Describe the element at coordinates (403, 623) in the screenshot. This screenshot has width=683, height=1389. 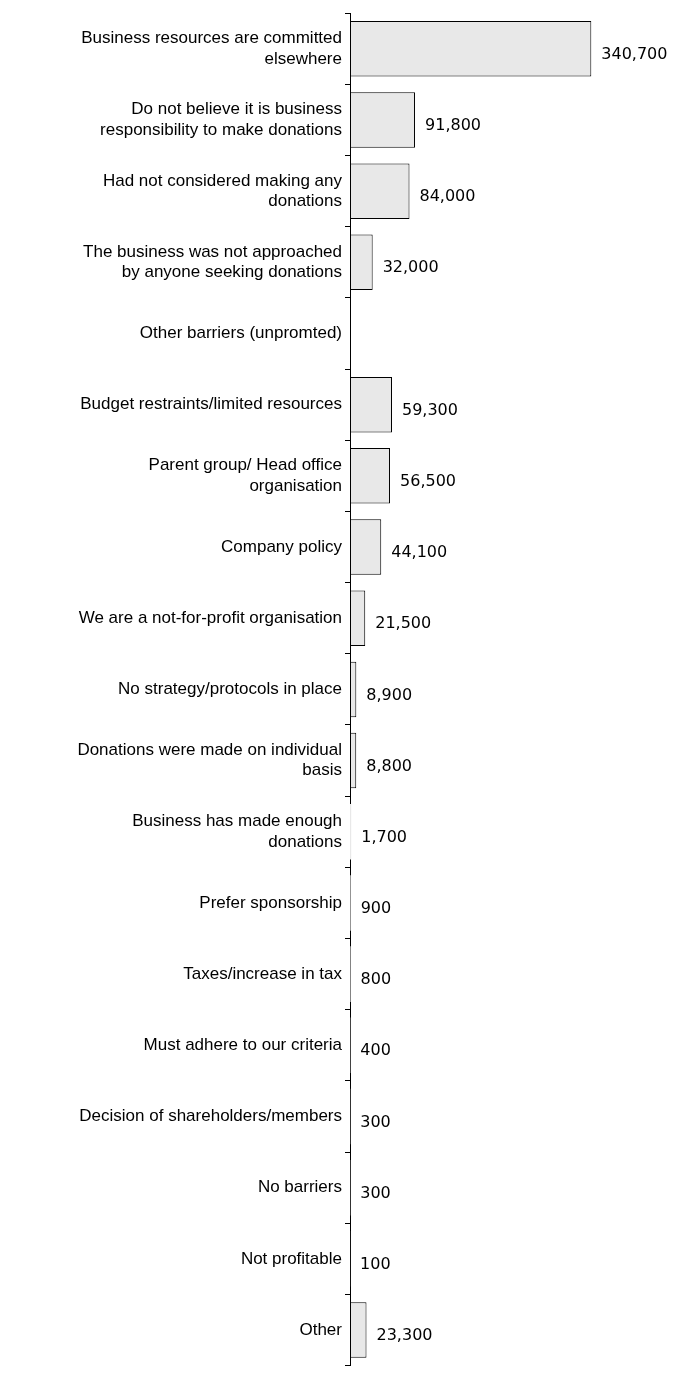
I see `data-label: 21,500` at that location.